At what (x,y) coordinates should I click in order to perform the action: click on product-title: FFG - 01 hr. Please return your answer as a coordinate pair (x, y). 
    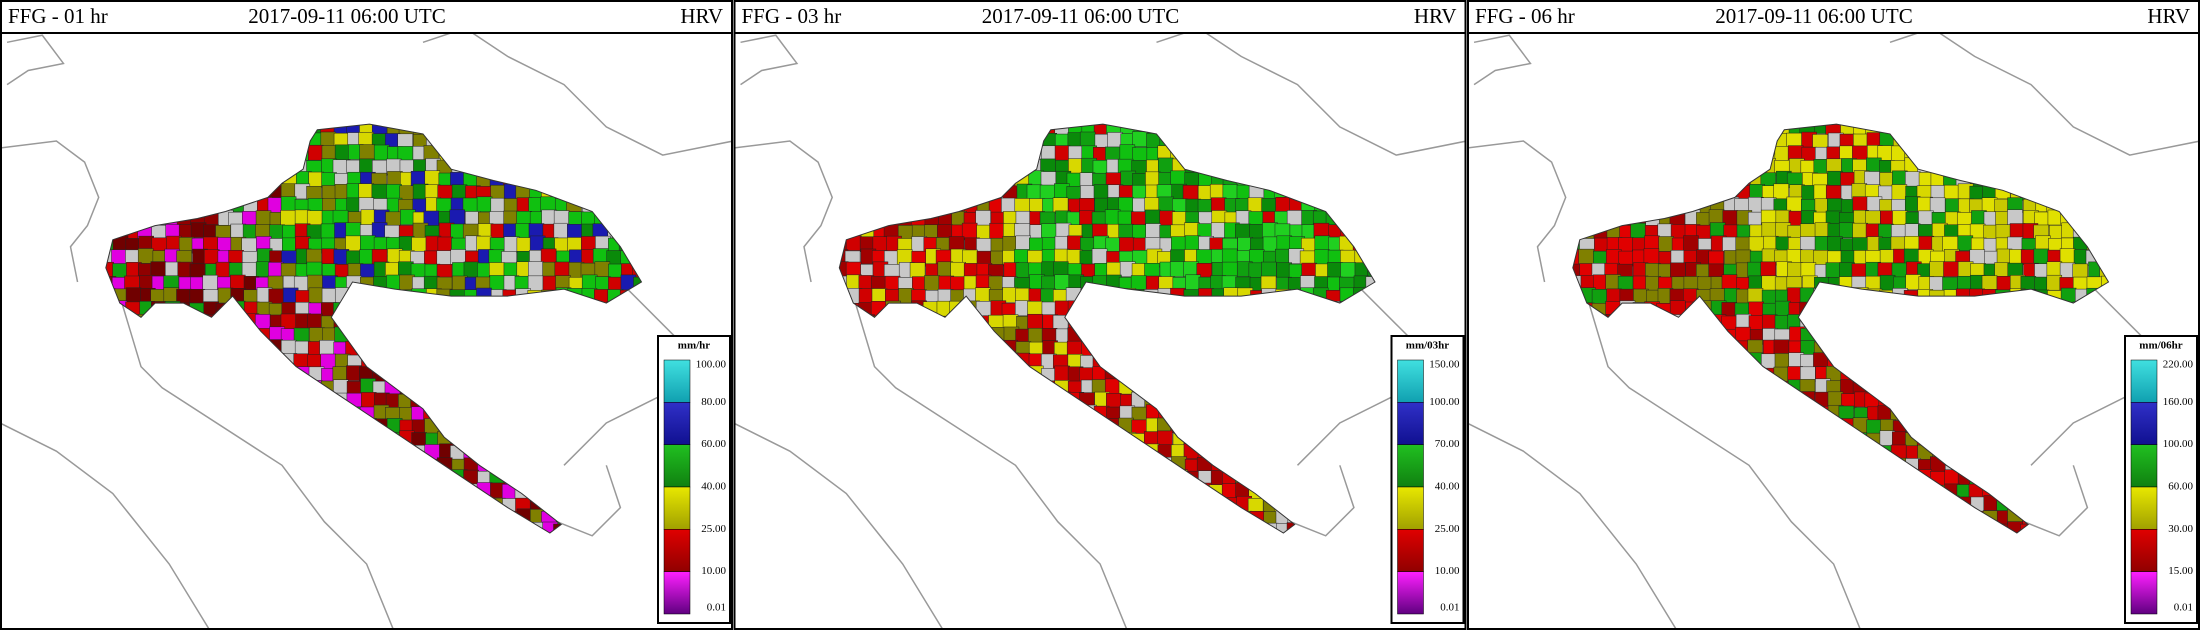
    Looking at the image, I should click on (58, 16).